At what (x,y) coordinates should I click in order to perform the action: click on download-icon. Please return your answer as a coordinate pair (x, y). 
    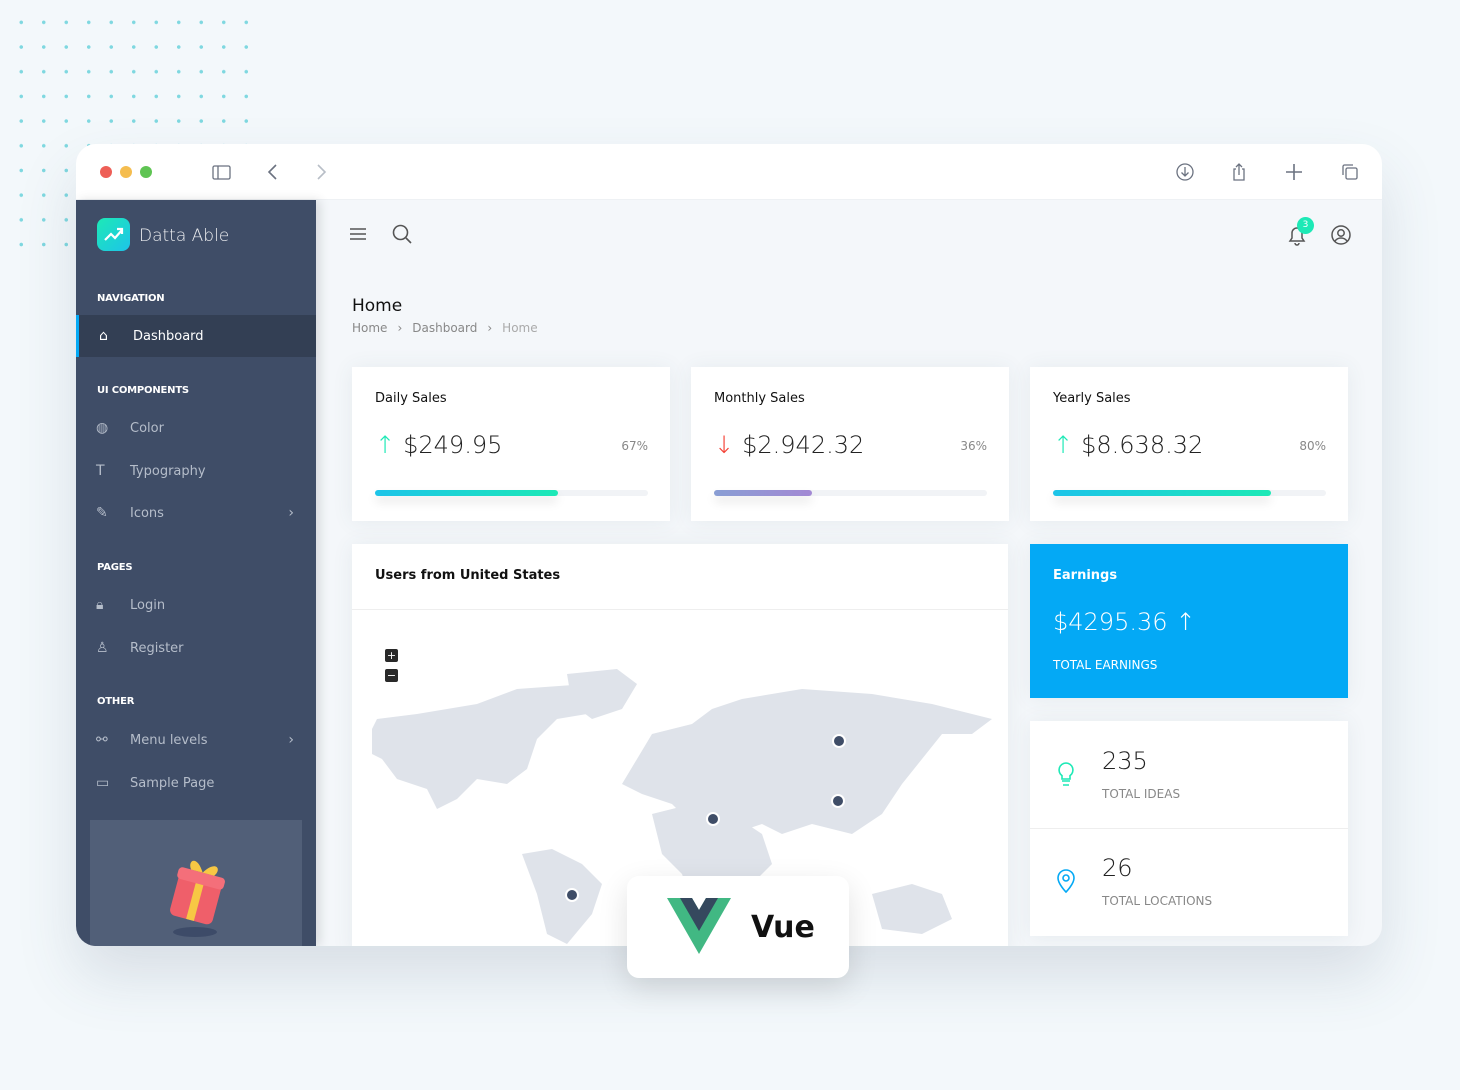
    Looking at the image, I should click on (1185, 172).